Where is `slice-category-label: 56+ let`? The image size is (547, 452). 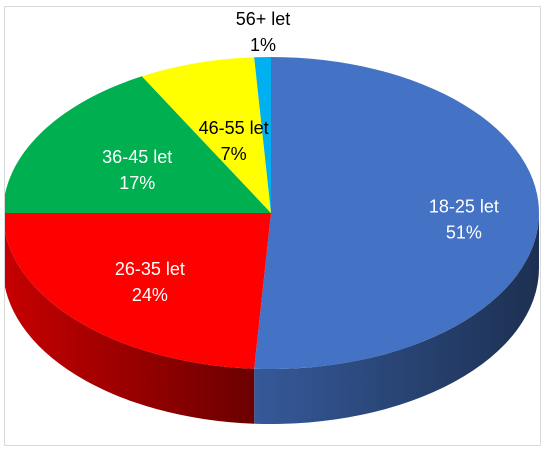
slice-category-label: 56+ let is located at coordinates (263, 19).